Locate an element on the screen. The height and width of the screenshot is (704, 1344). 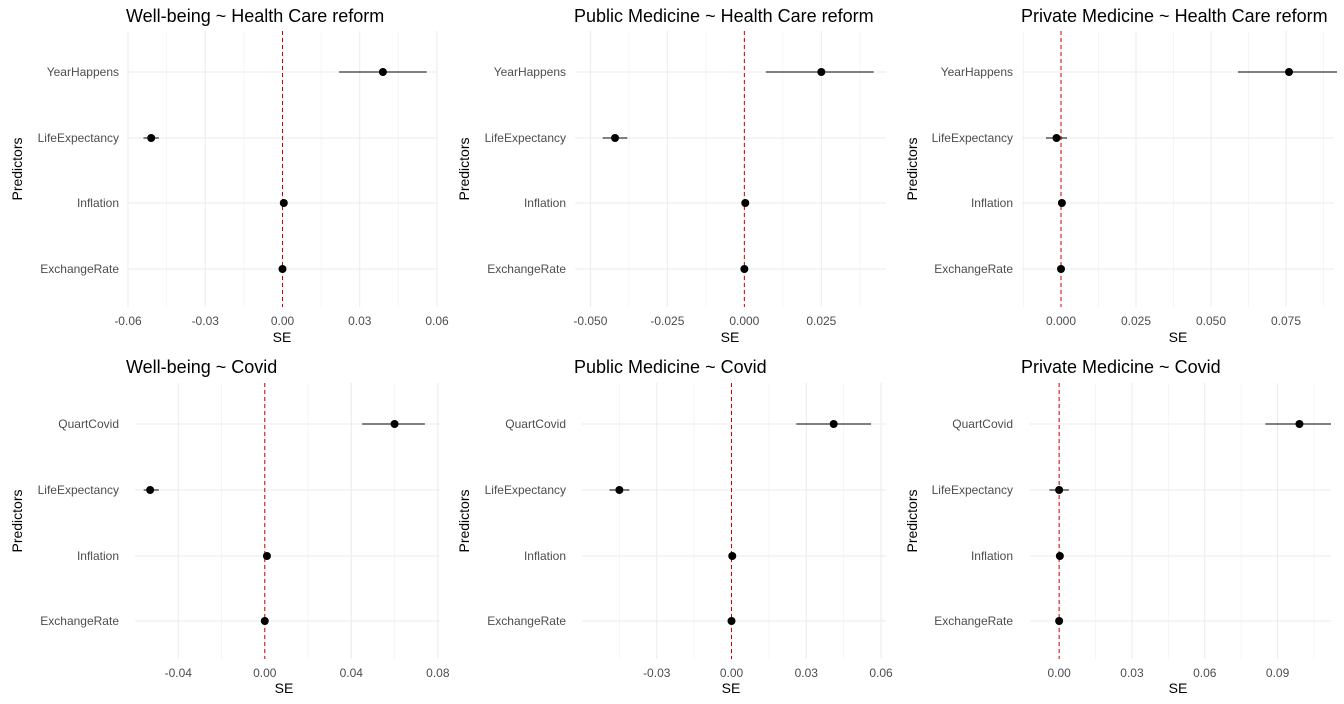
x-tick-label: -0.025 is located at coordinates (667, 321).